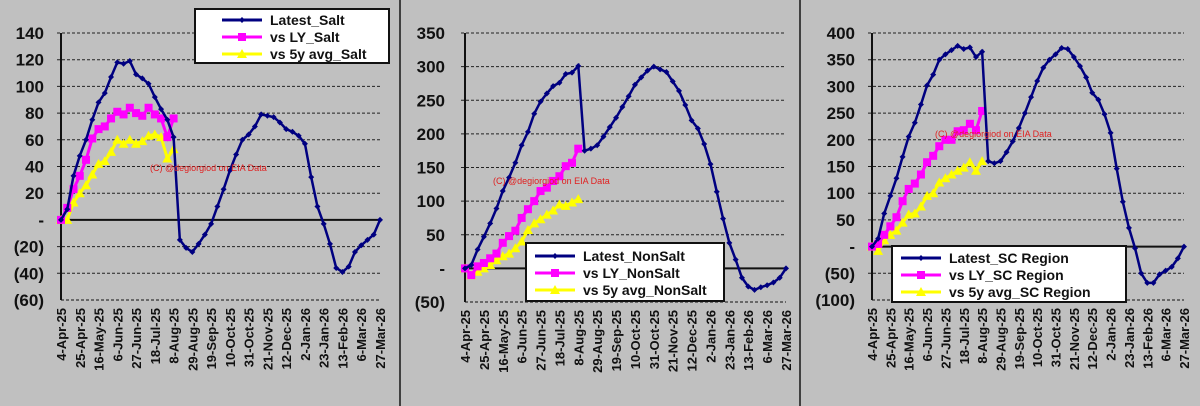 This screenshot has height=406, width=1200. I want to click on legend-item-5y: vs 5y avg_Salt, so click(292, 53).